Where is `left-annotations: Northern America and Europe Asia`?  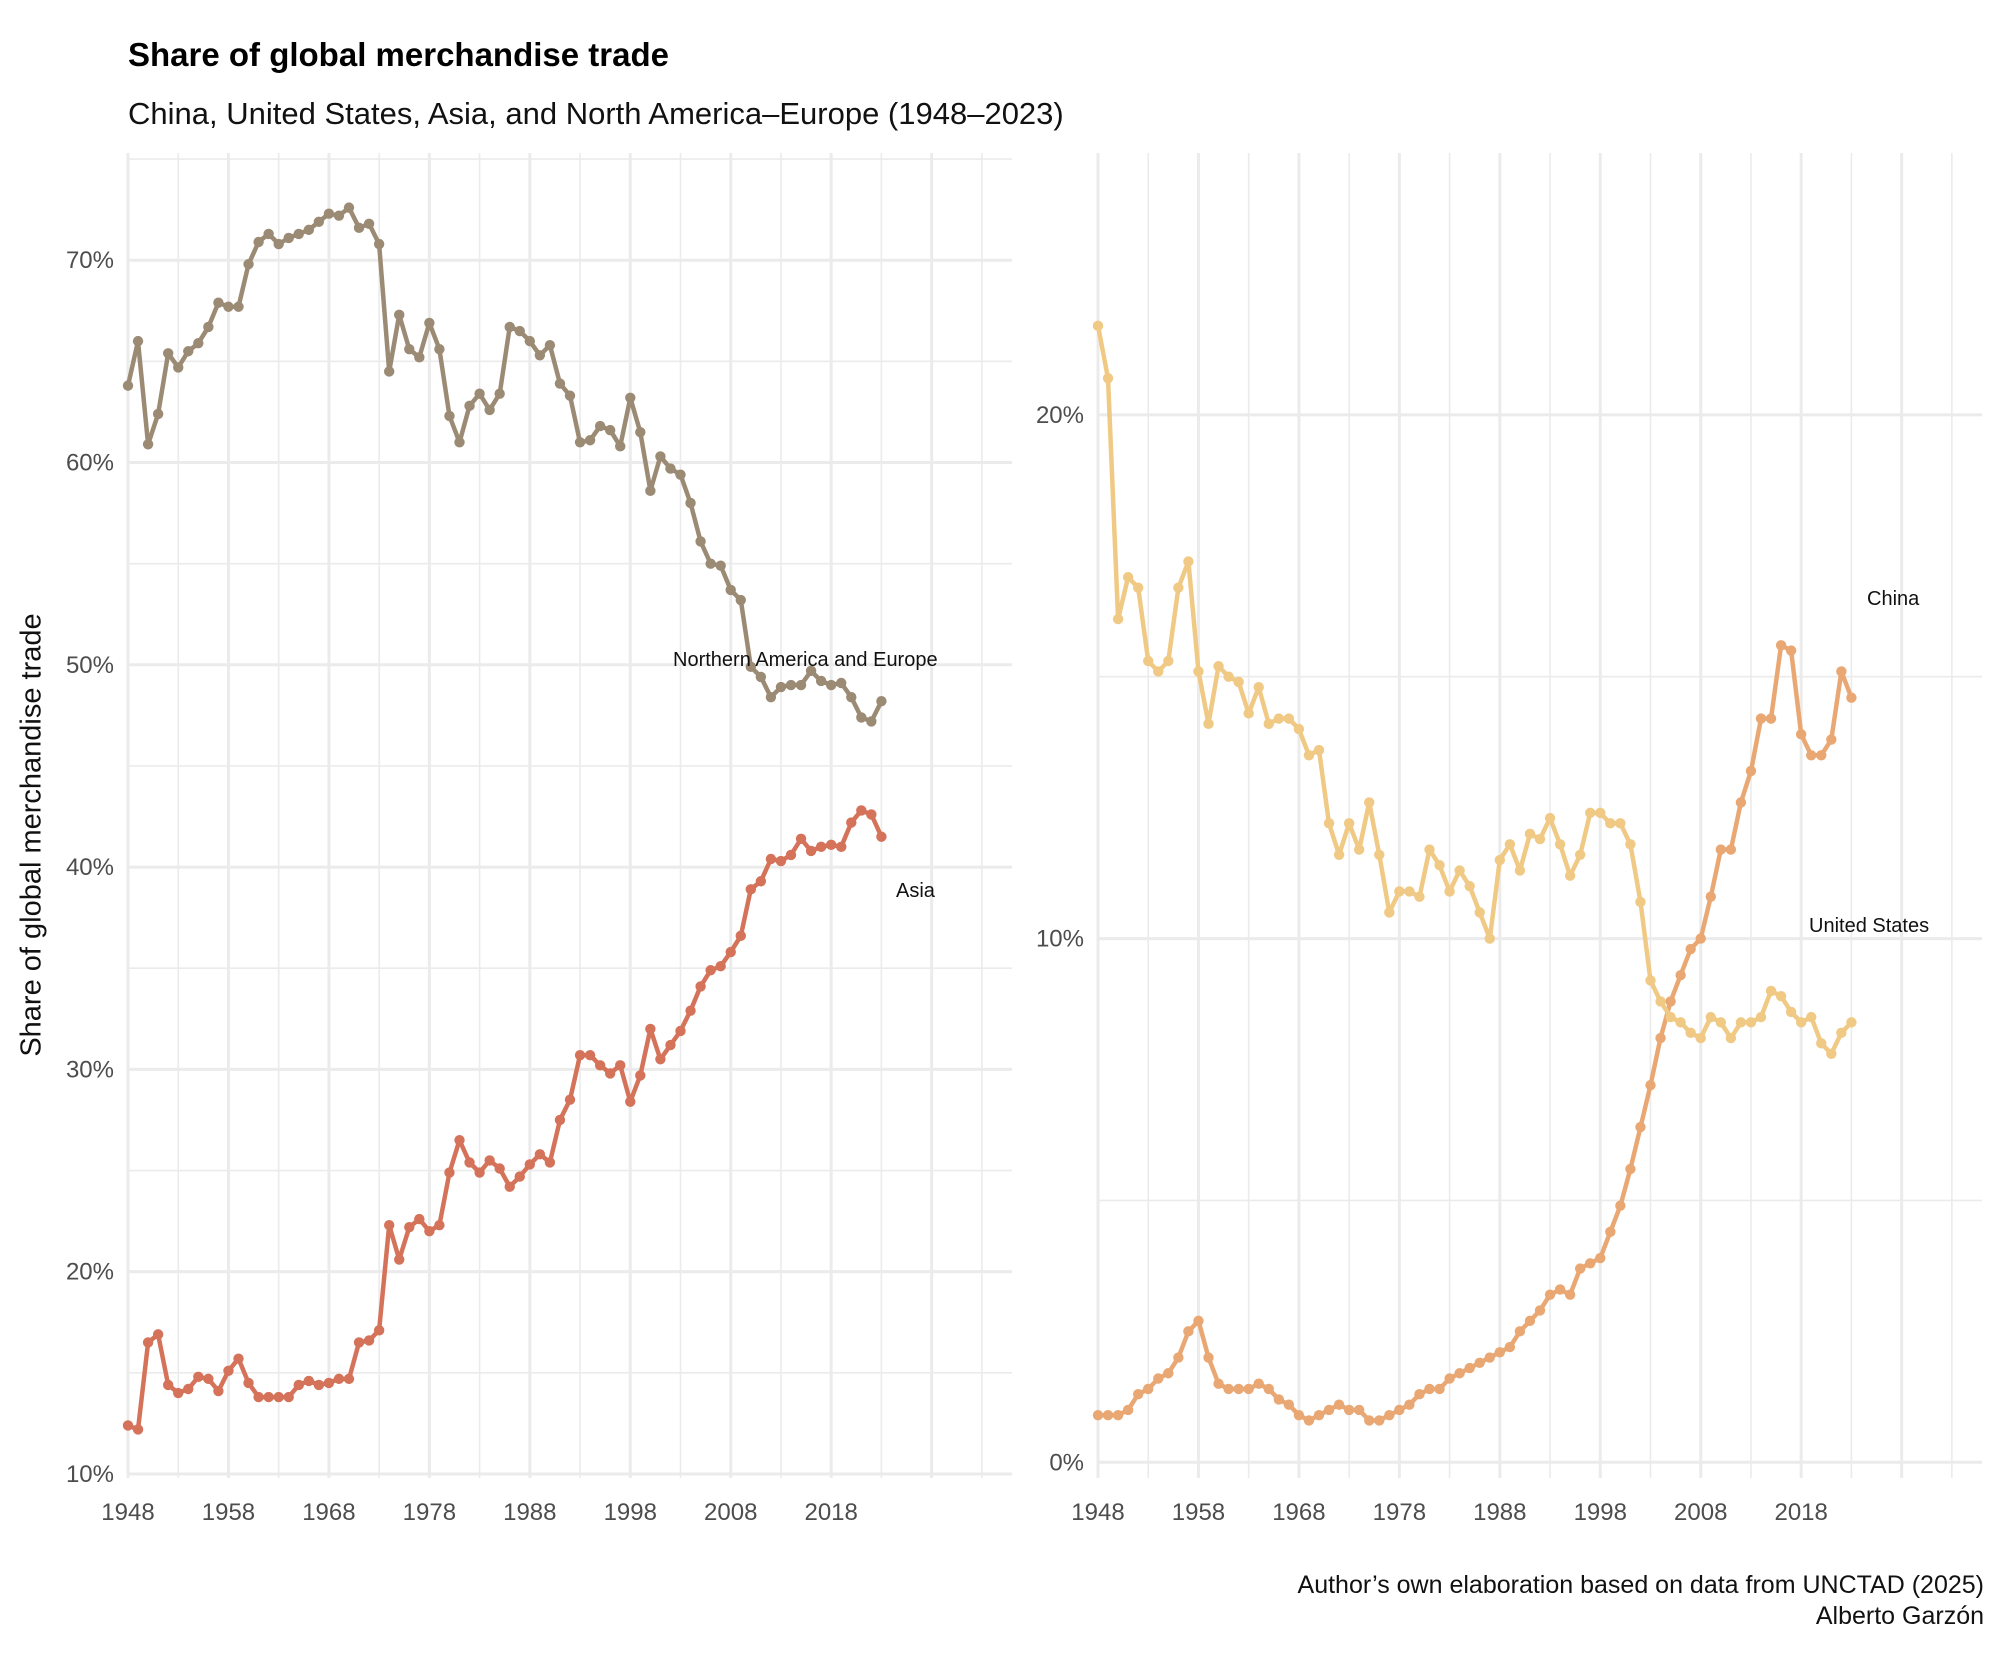 left-annotations: Northern America and Europe Asia is located at coordinates (805, 775).